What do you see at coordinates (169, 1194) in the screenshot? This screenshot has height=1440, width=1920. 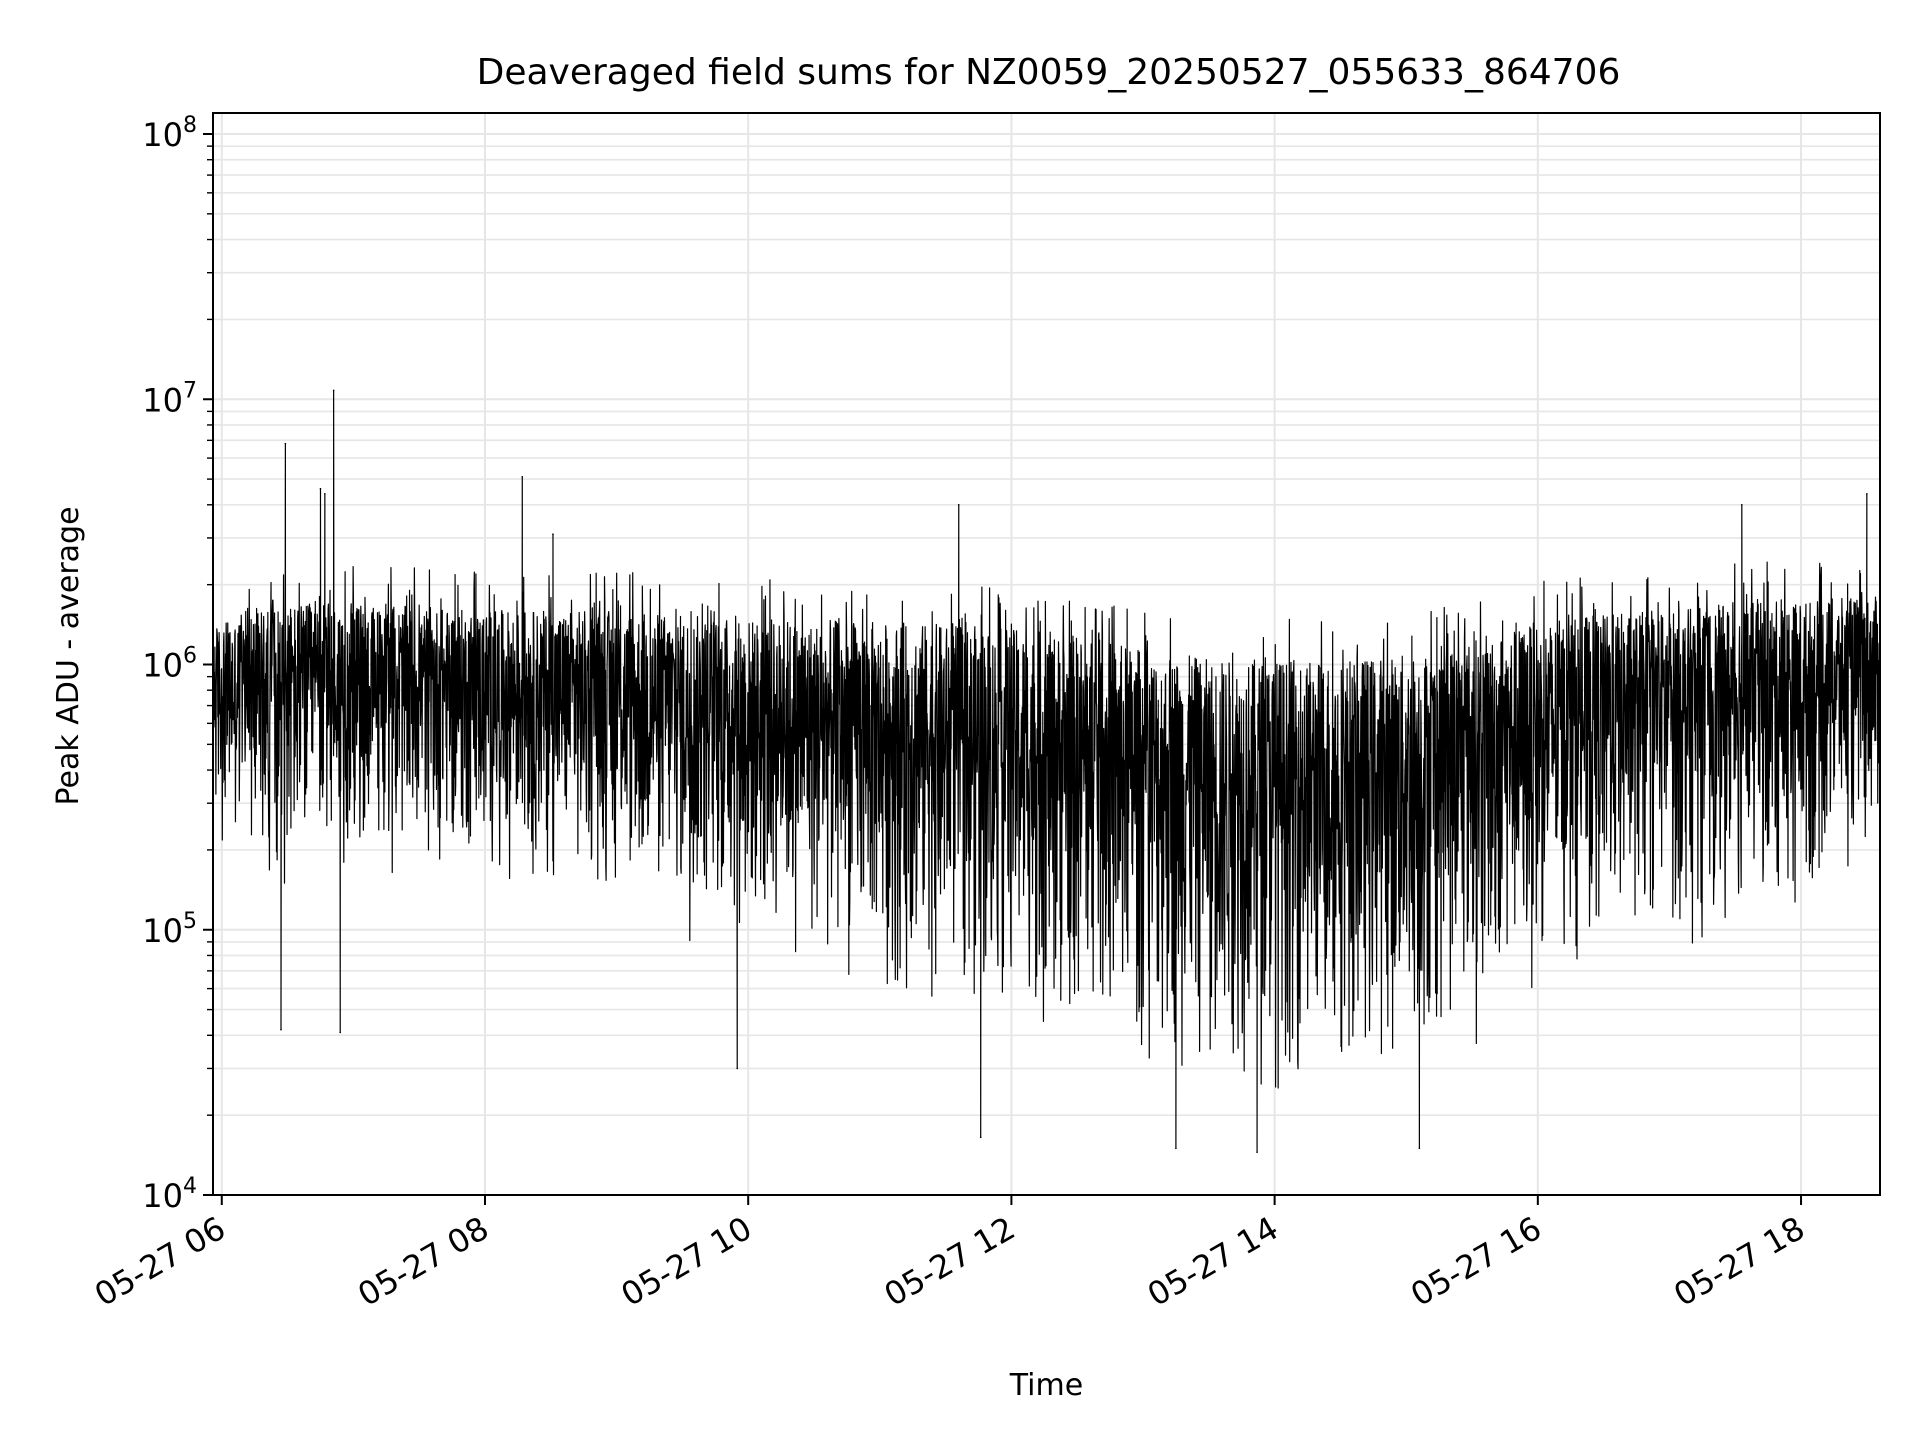 I see `y-tick-label: 104` at bounding box center [169, 1194].